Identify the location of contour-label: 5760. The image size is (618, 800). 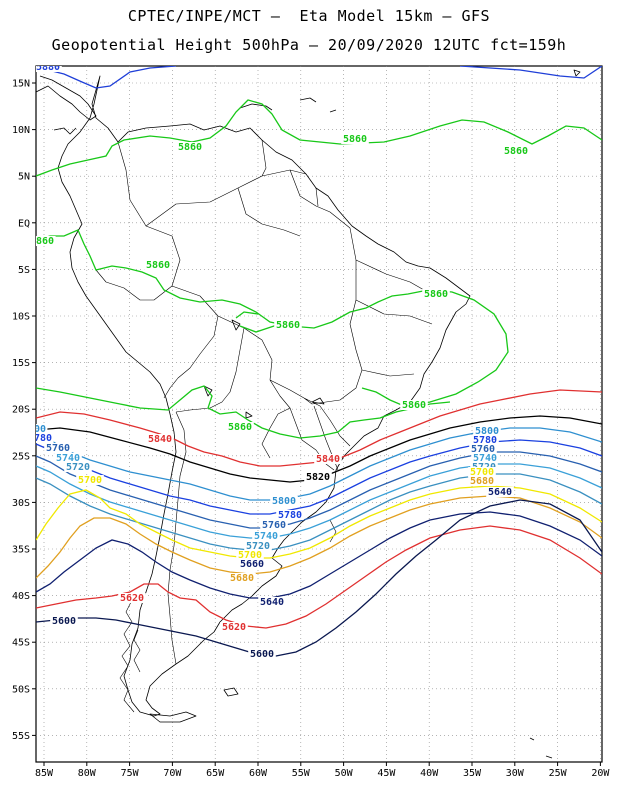
(274, 525).